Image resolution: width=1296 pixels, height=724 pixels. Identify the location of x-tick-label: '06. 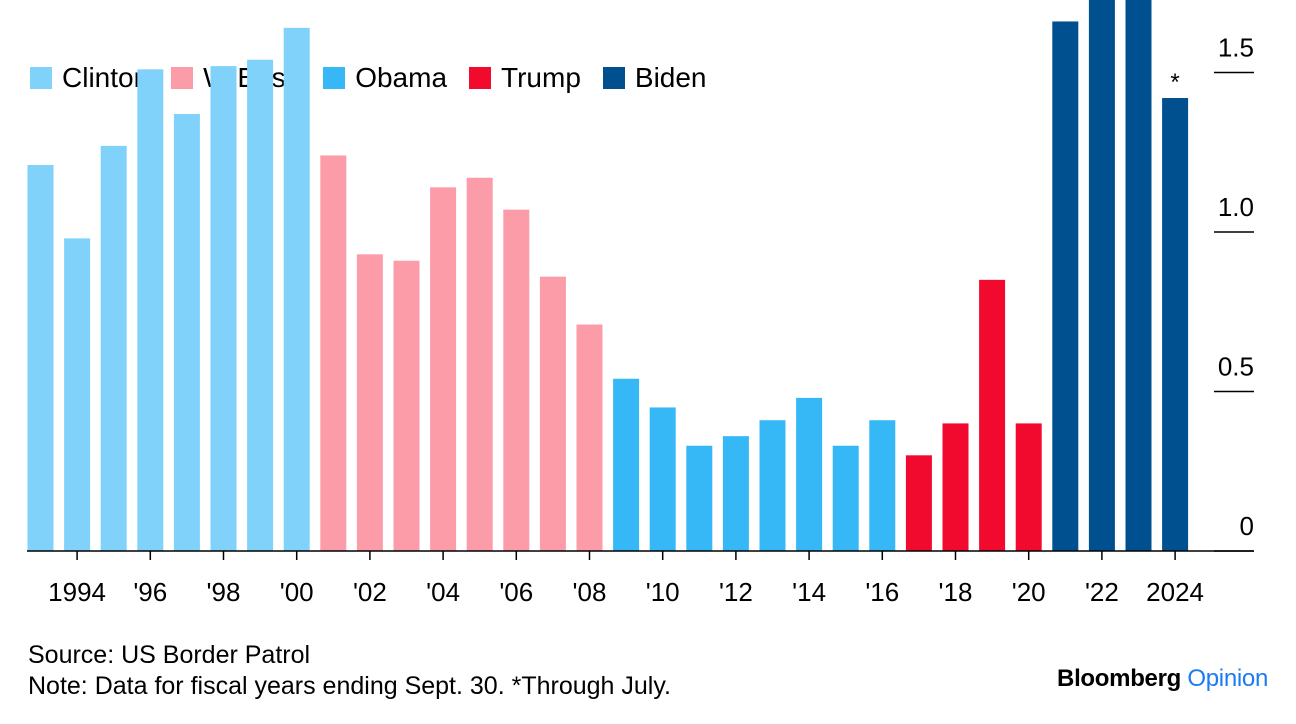
(516, 592).